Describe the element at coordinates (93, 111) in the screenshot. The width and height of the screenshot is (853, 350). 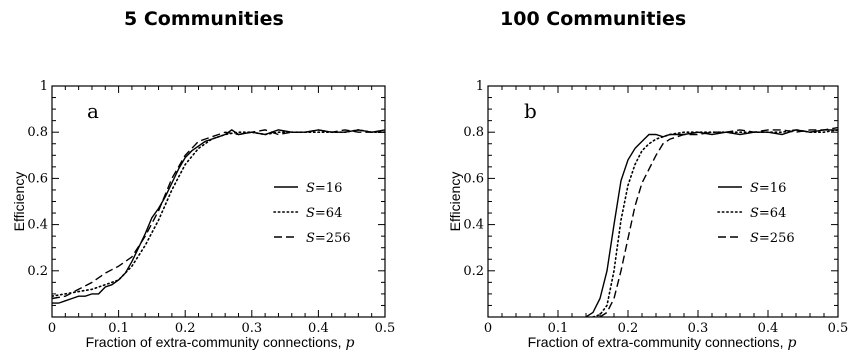
I see `panel-letter: a` at that location.